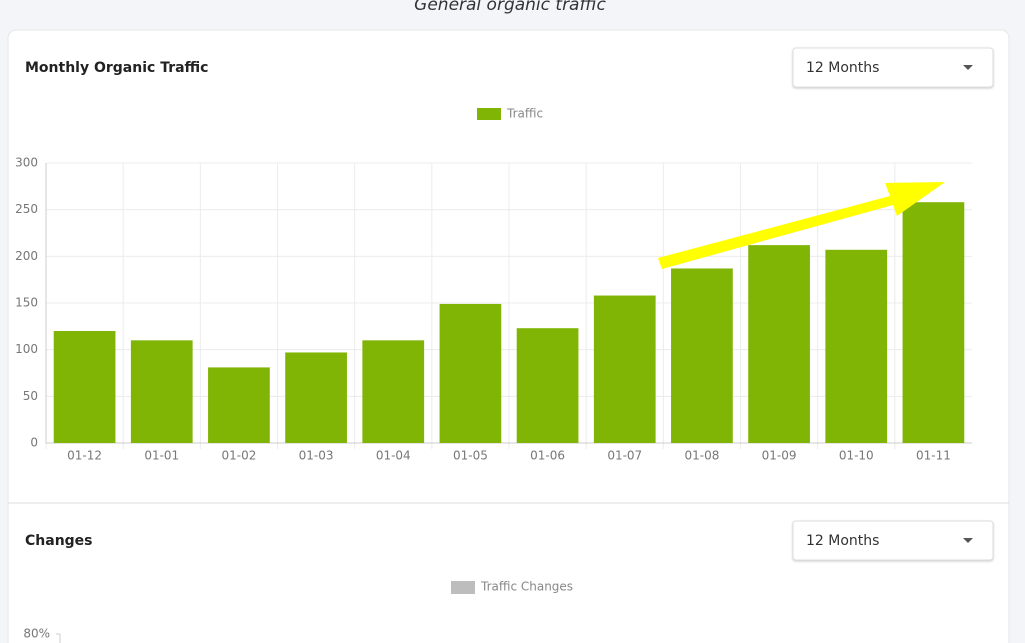  Describe the element at coordinates (316, 456) in the screenshot. I see `x-tick-label: 01-03` at that location.